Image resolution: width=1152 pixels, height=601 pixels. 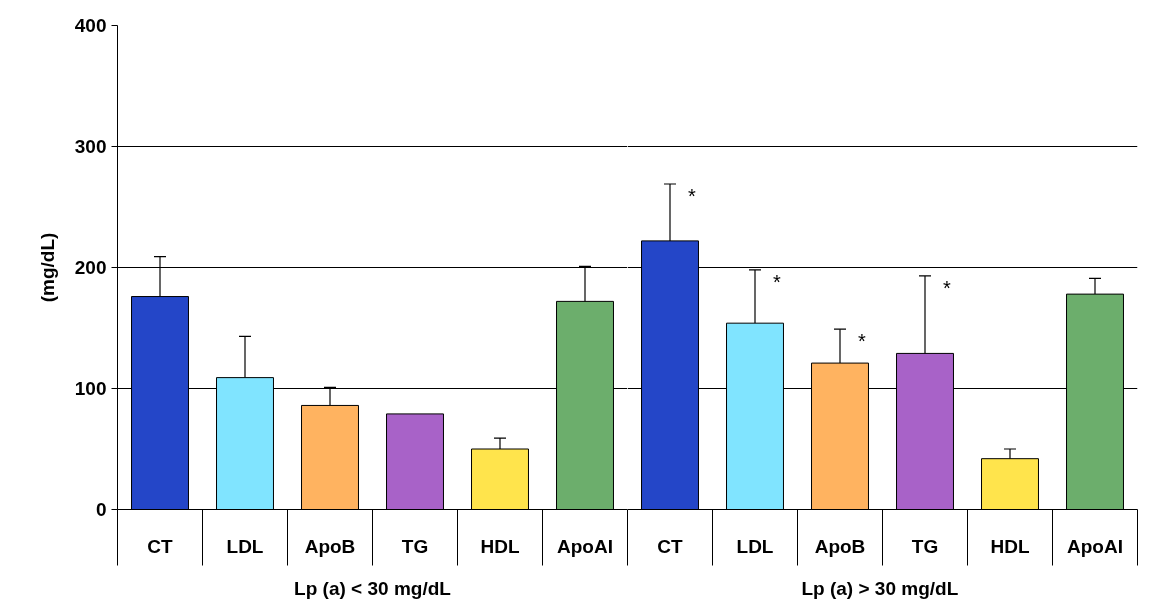 I want to click on x-axis-title: Lp (a) < 30 mg/dL, so click(x=373, y=588).